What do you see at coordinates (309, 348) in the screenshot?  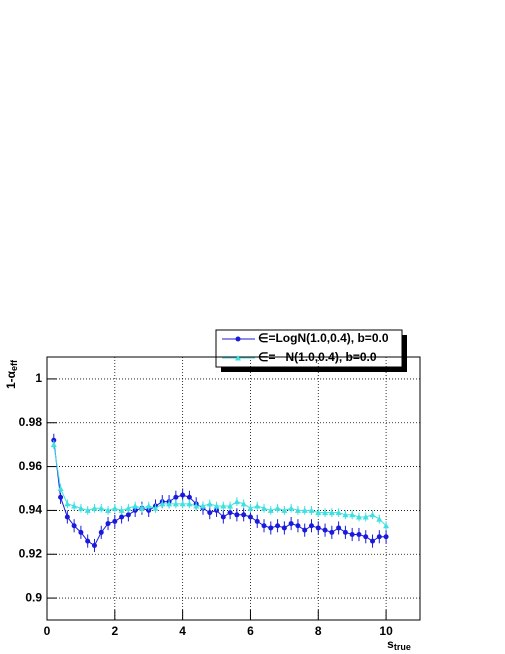 I see `legend-box` at bounding box center [309, 348].